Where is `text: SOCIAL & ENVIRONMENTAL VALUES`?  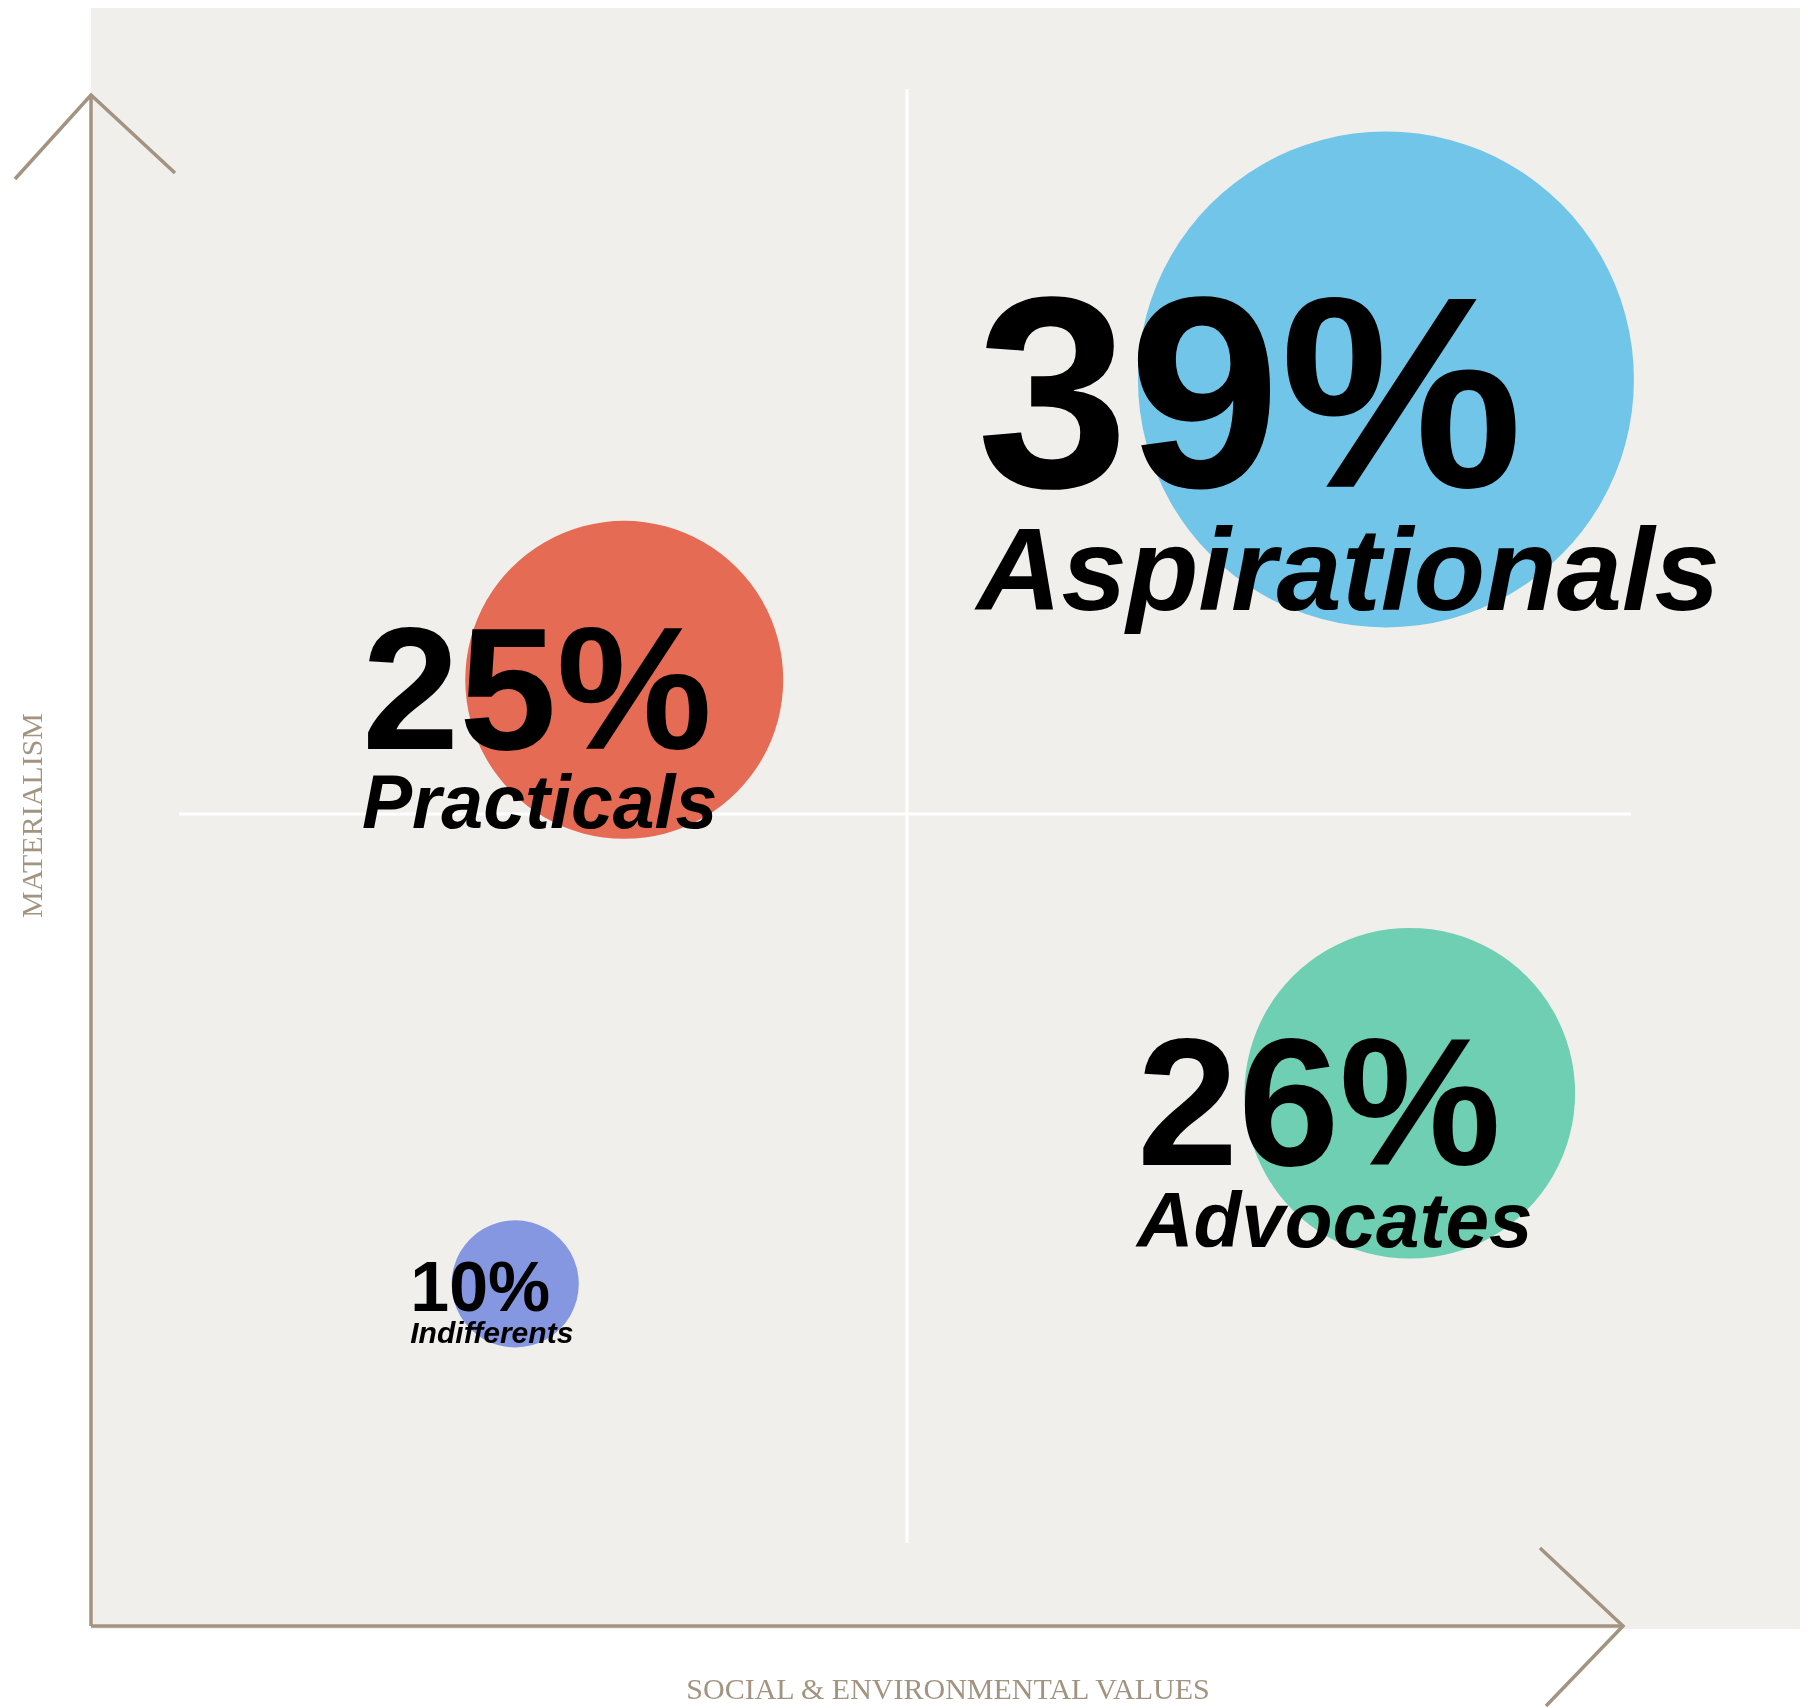 text: SOCIAL & ENVIRONMENTAL VALUES is located at coordinates (948, 1688).